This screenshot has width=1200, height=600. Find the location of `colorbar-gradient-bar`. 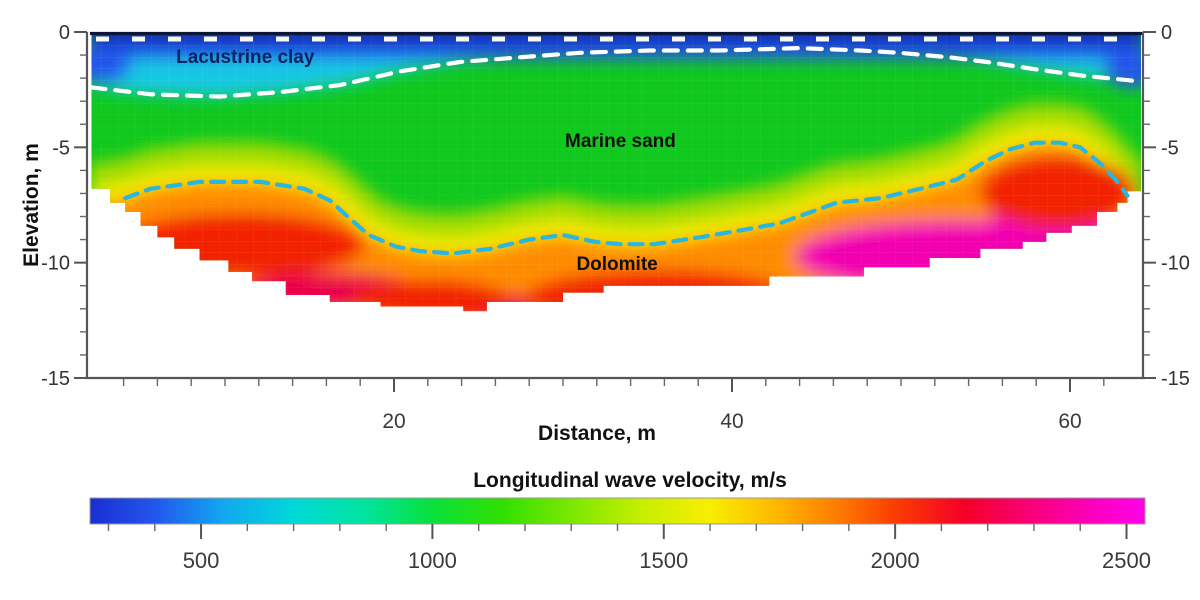

colorbar-gradient-bar is located at coordinates (617, 511).